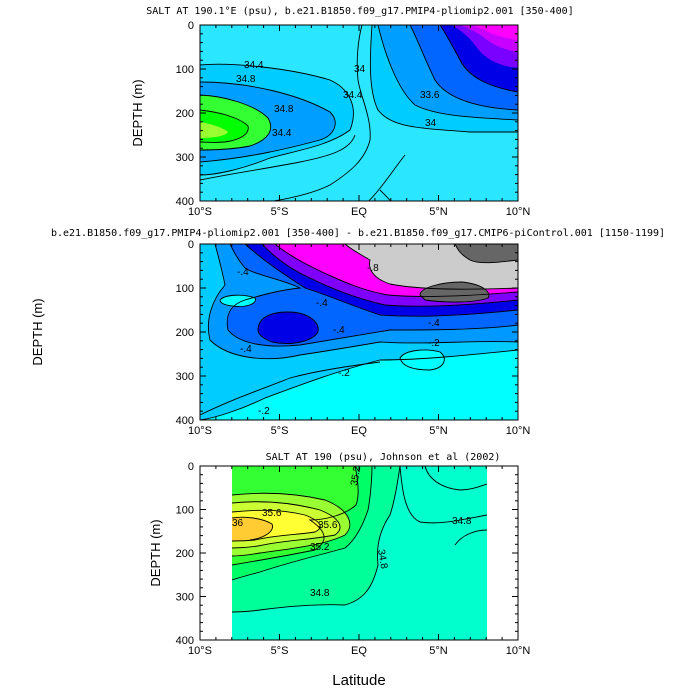 The width and height of the screenshot is (698, 697). I want to click on panel-2-field, so click(359, 332).